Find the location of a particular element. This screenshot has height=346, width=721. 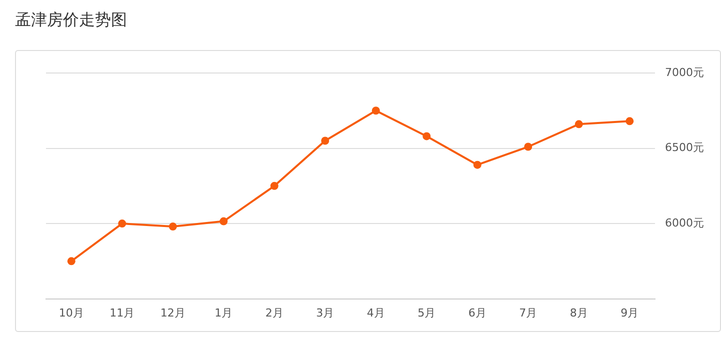

x-tick-label: 12月 is located at coordinates (173, 313).